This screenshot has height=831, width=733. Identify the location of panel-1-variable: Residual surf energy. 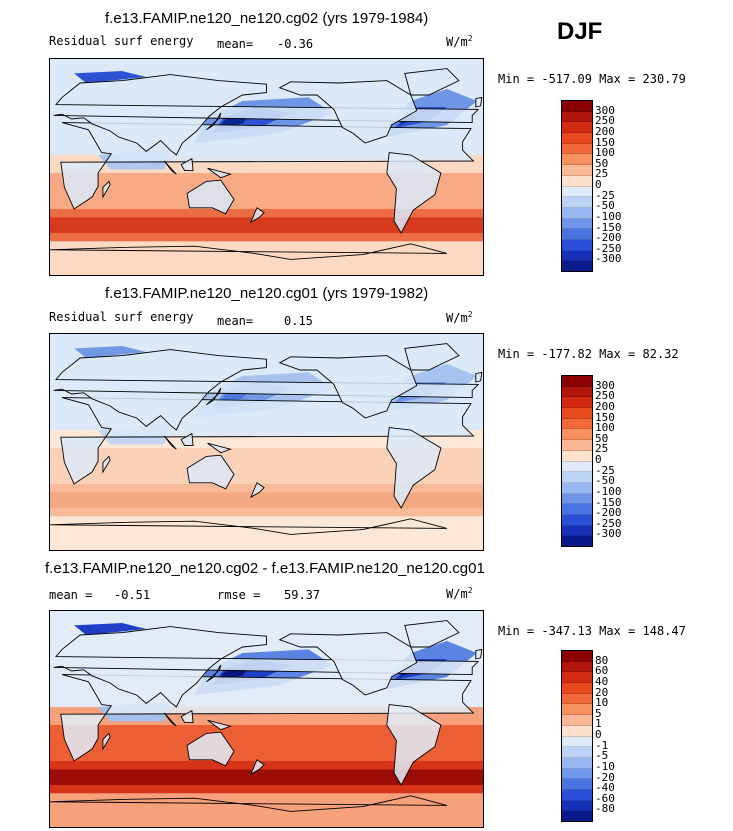
(121, 41).